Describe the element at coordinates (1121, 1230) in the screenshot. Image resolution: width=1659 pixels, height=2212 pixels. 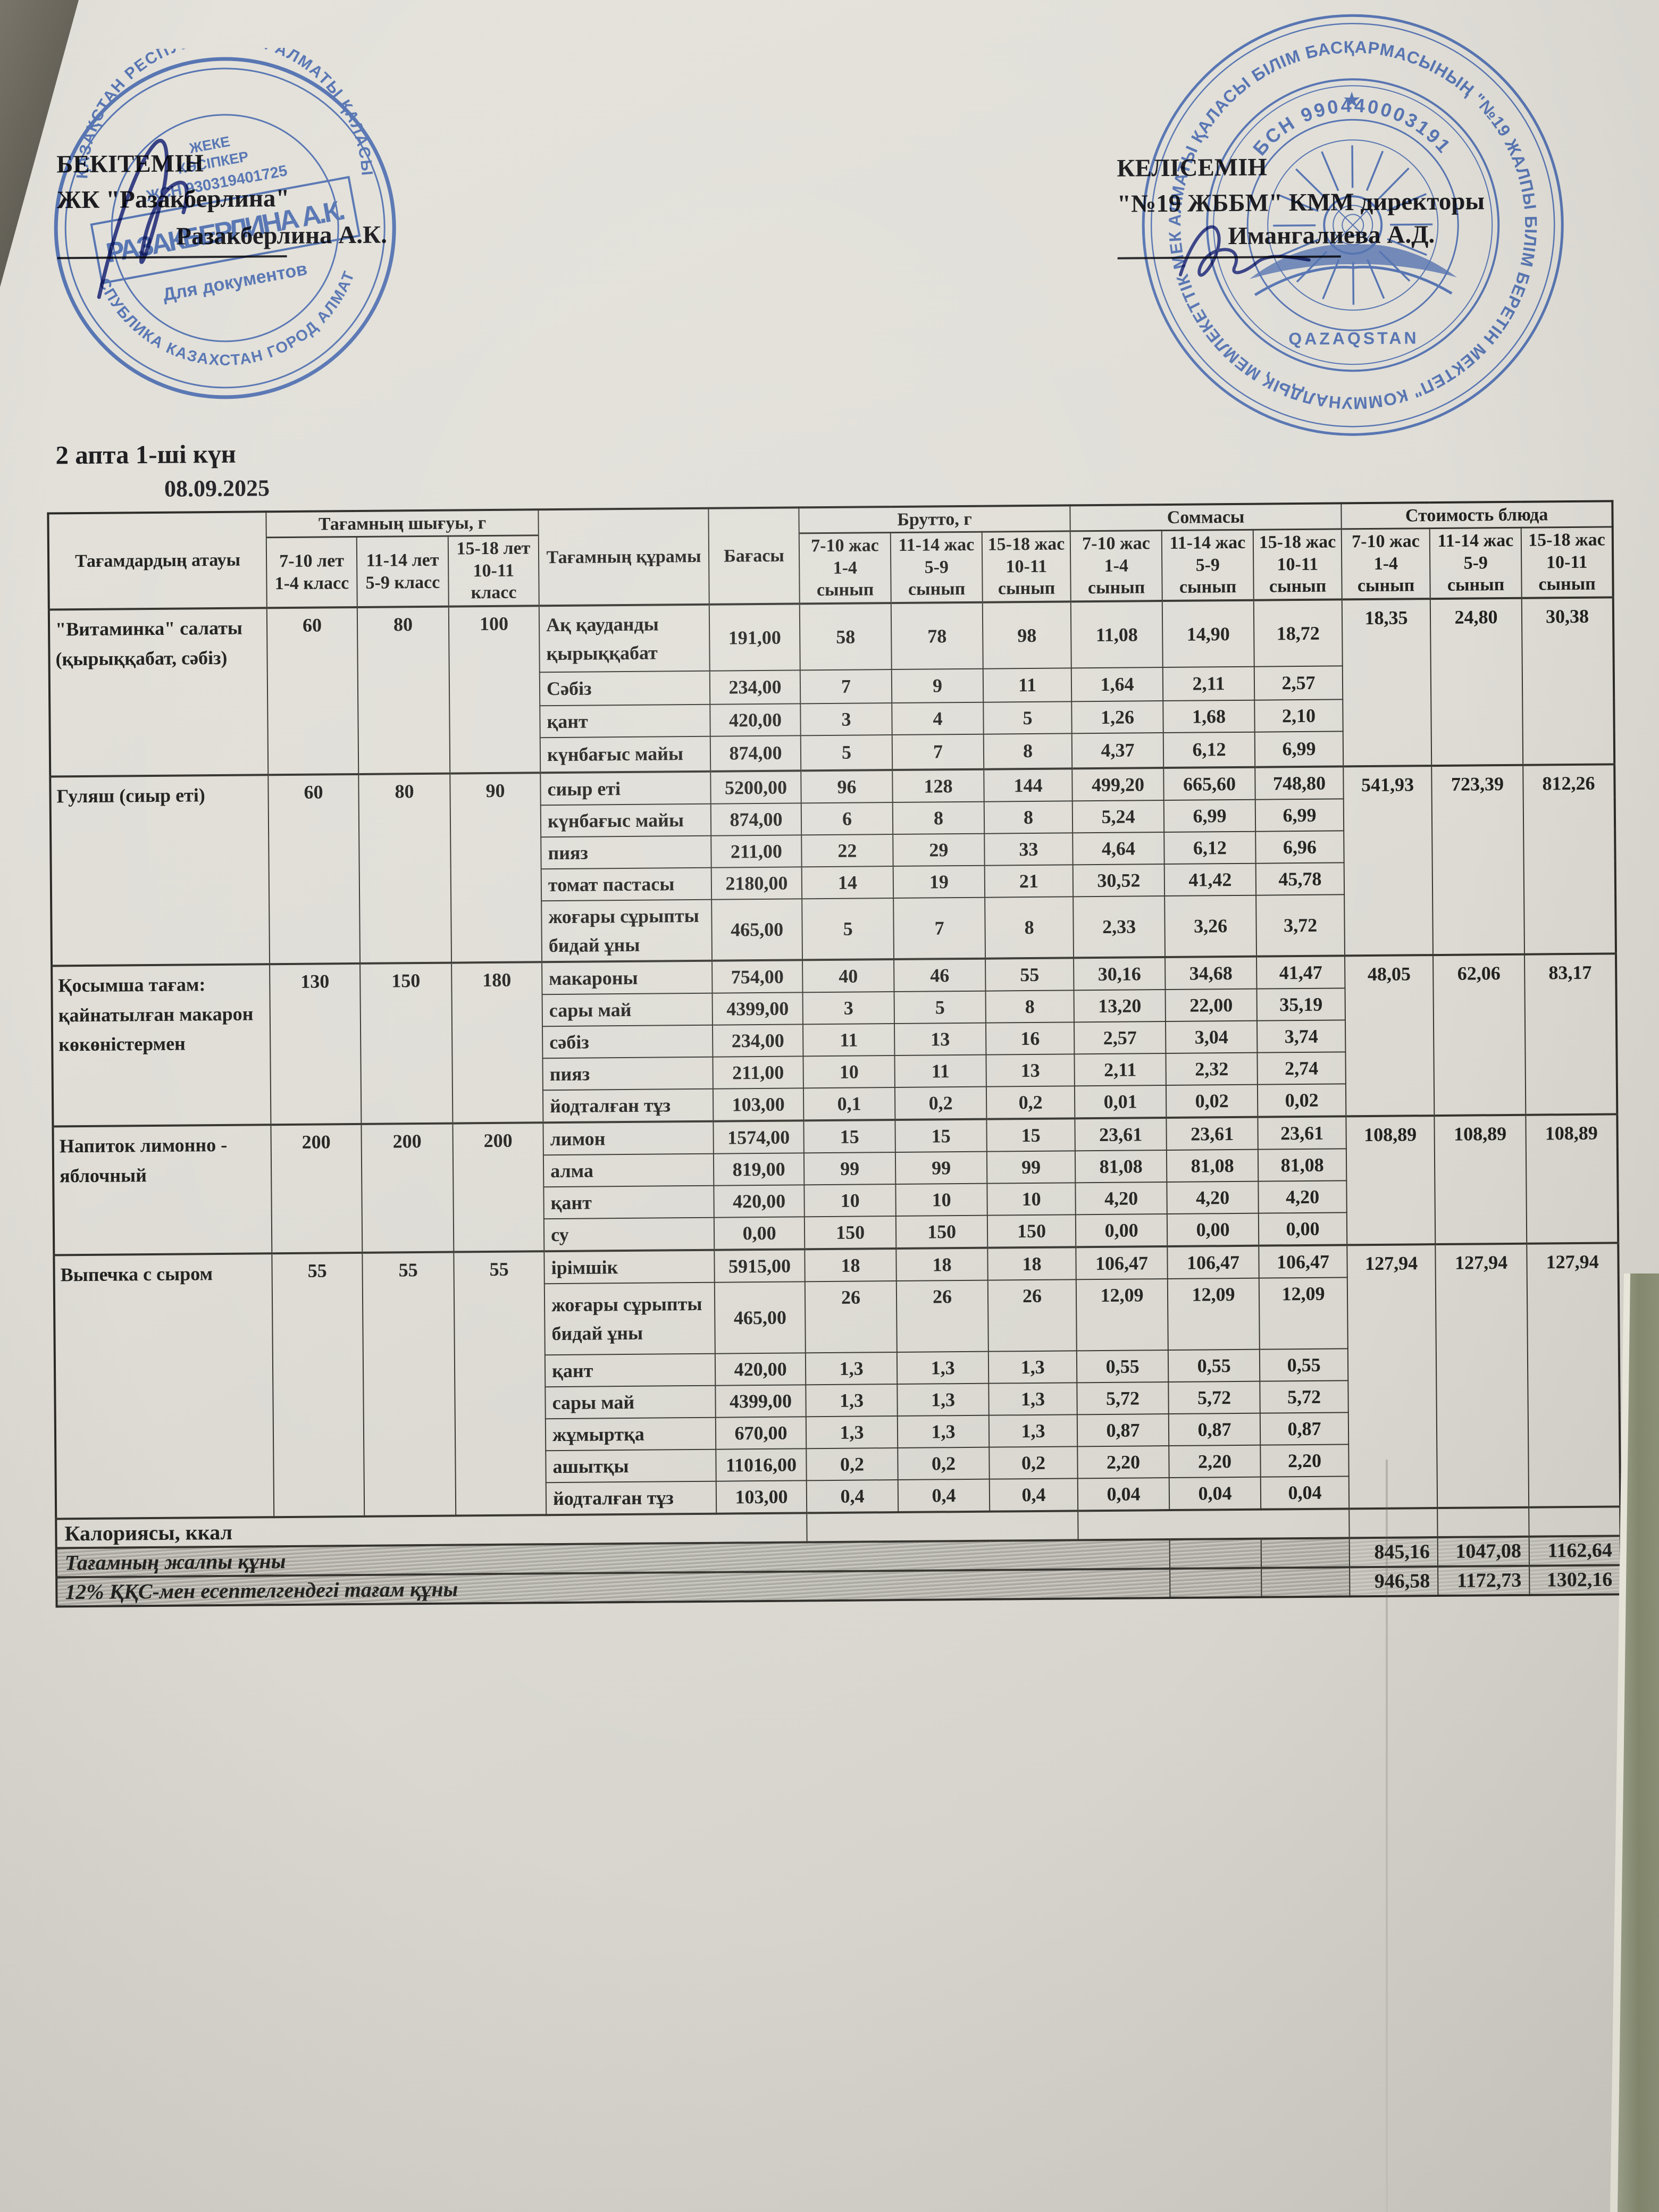
I see `somma-cell: 0,00` at that location.